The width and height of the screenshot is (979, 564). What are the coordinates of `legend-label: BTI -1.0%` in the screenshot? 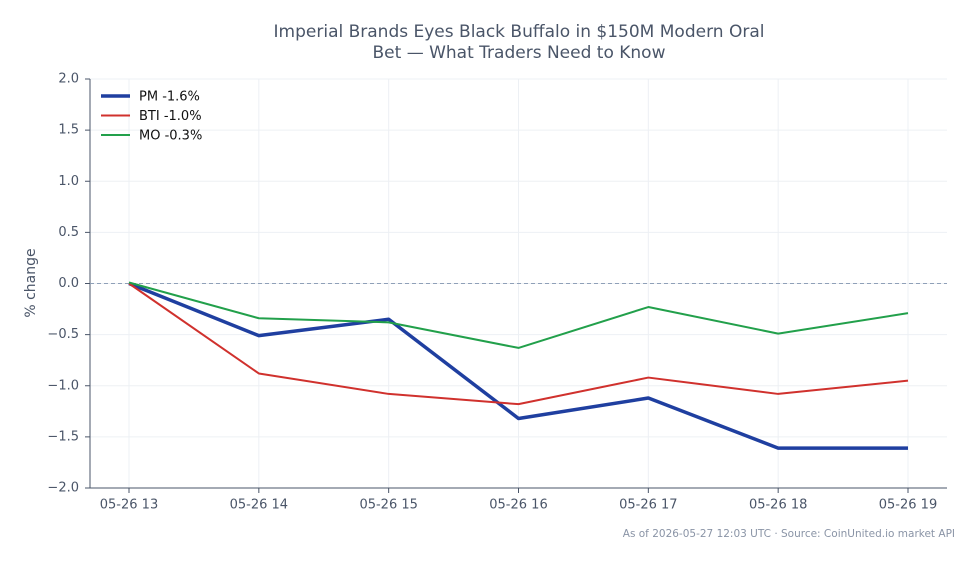 It's located at (170, 116).